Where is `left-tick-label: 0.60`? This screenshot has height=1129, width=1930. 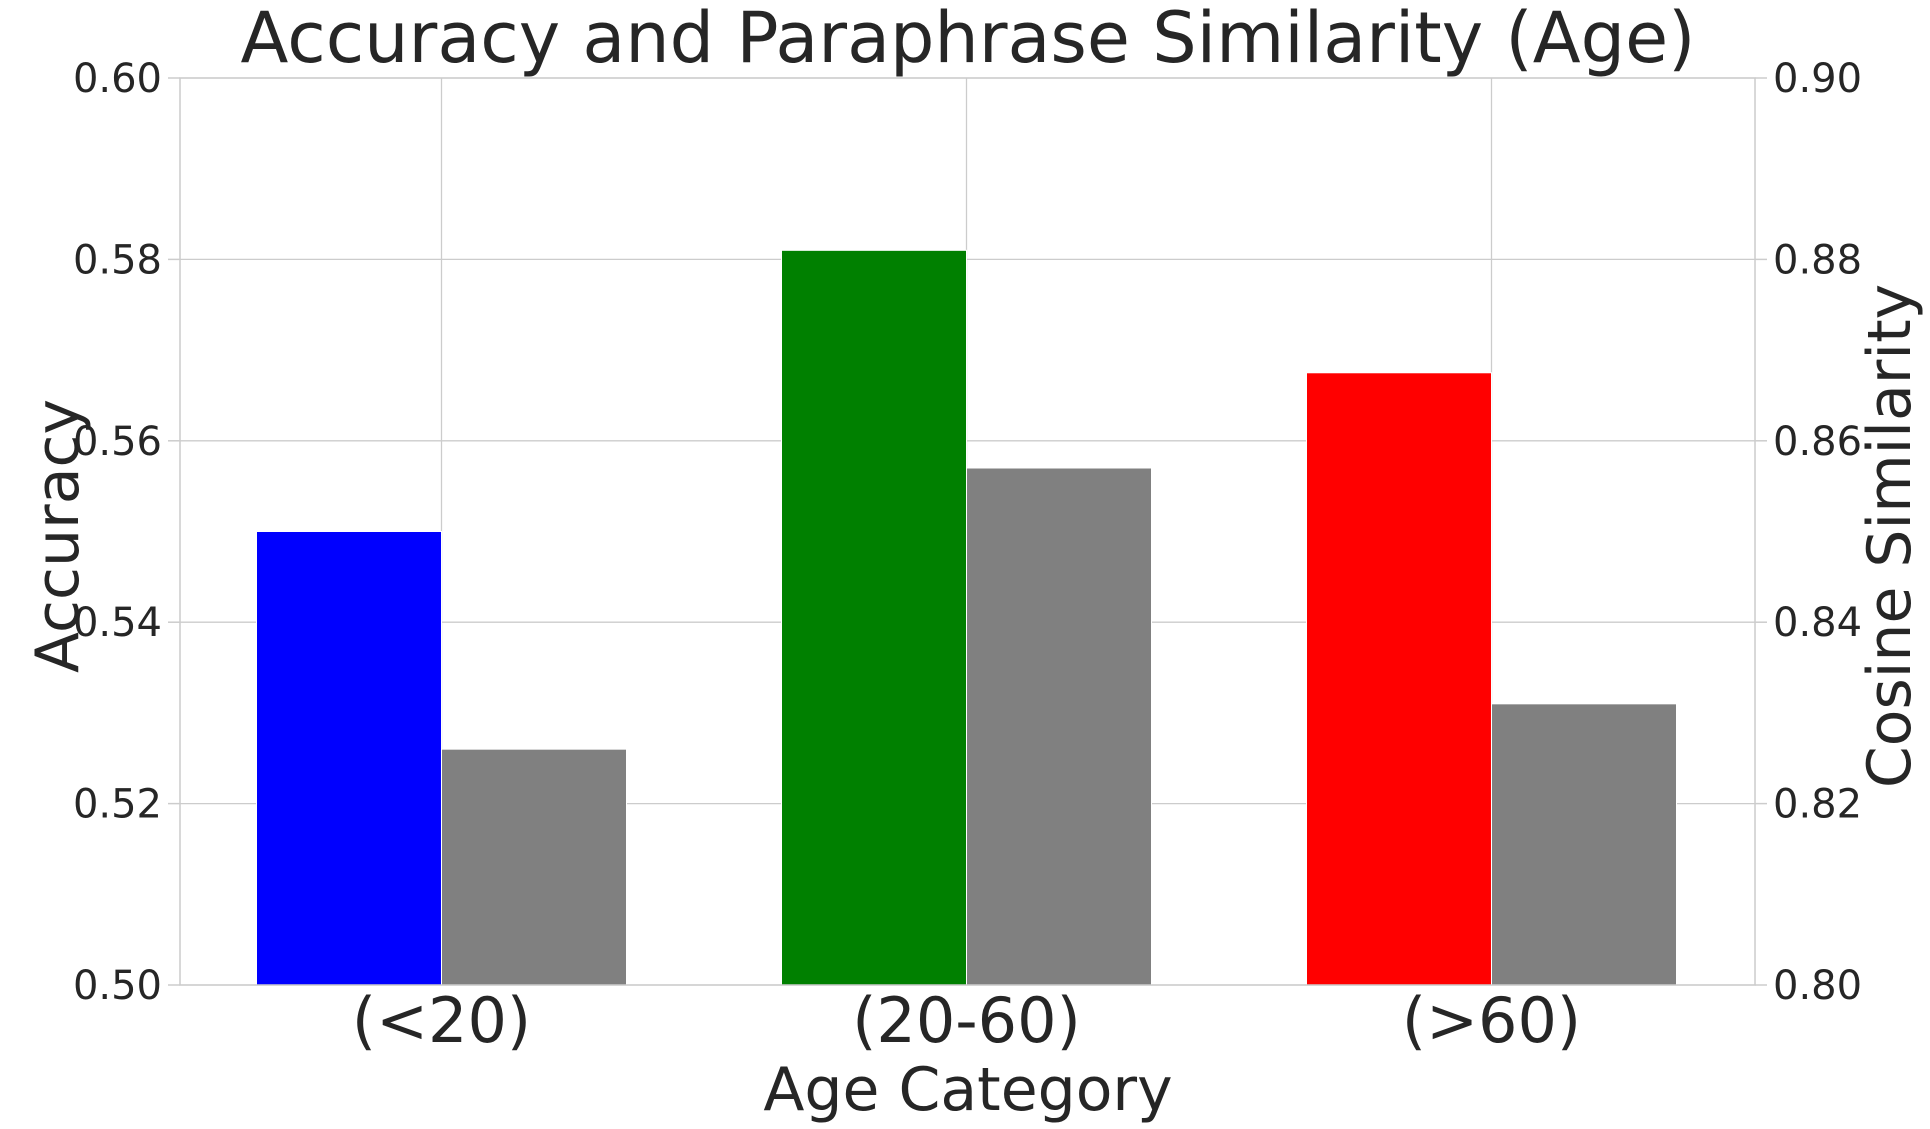 left-tick-label: 0.60 is located at coordinates (117, 79).